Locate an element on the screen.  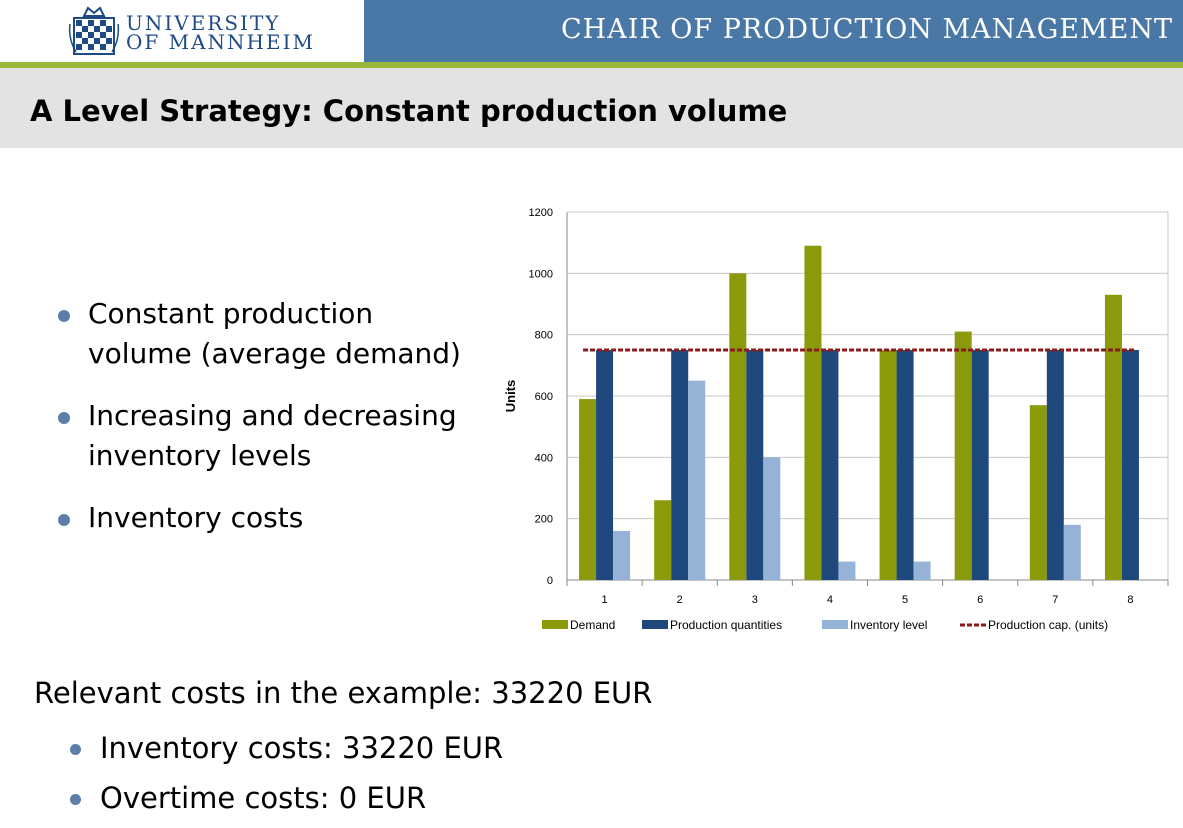
x-tick-label: 7 is located at coordinates (1055, 600).